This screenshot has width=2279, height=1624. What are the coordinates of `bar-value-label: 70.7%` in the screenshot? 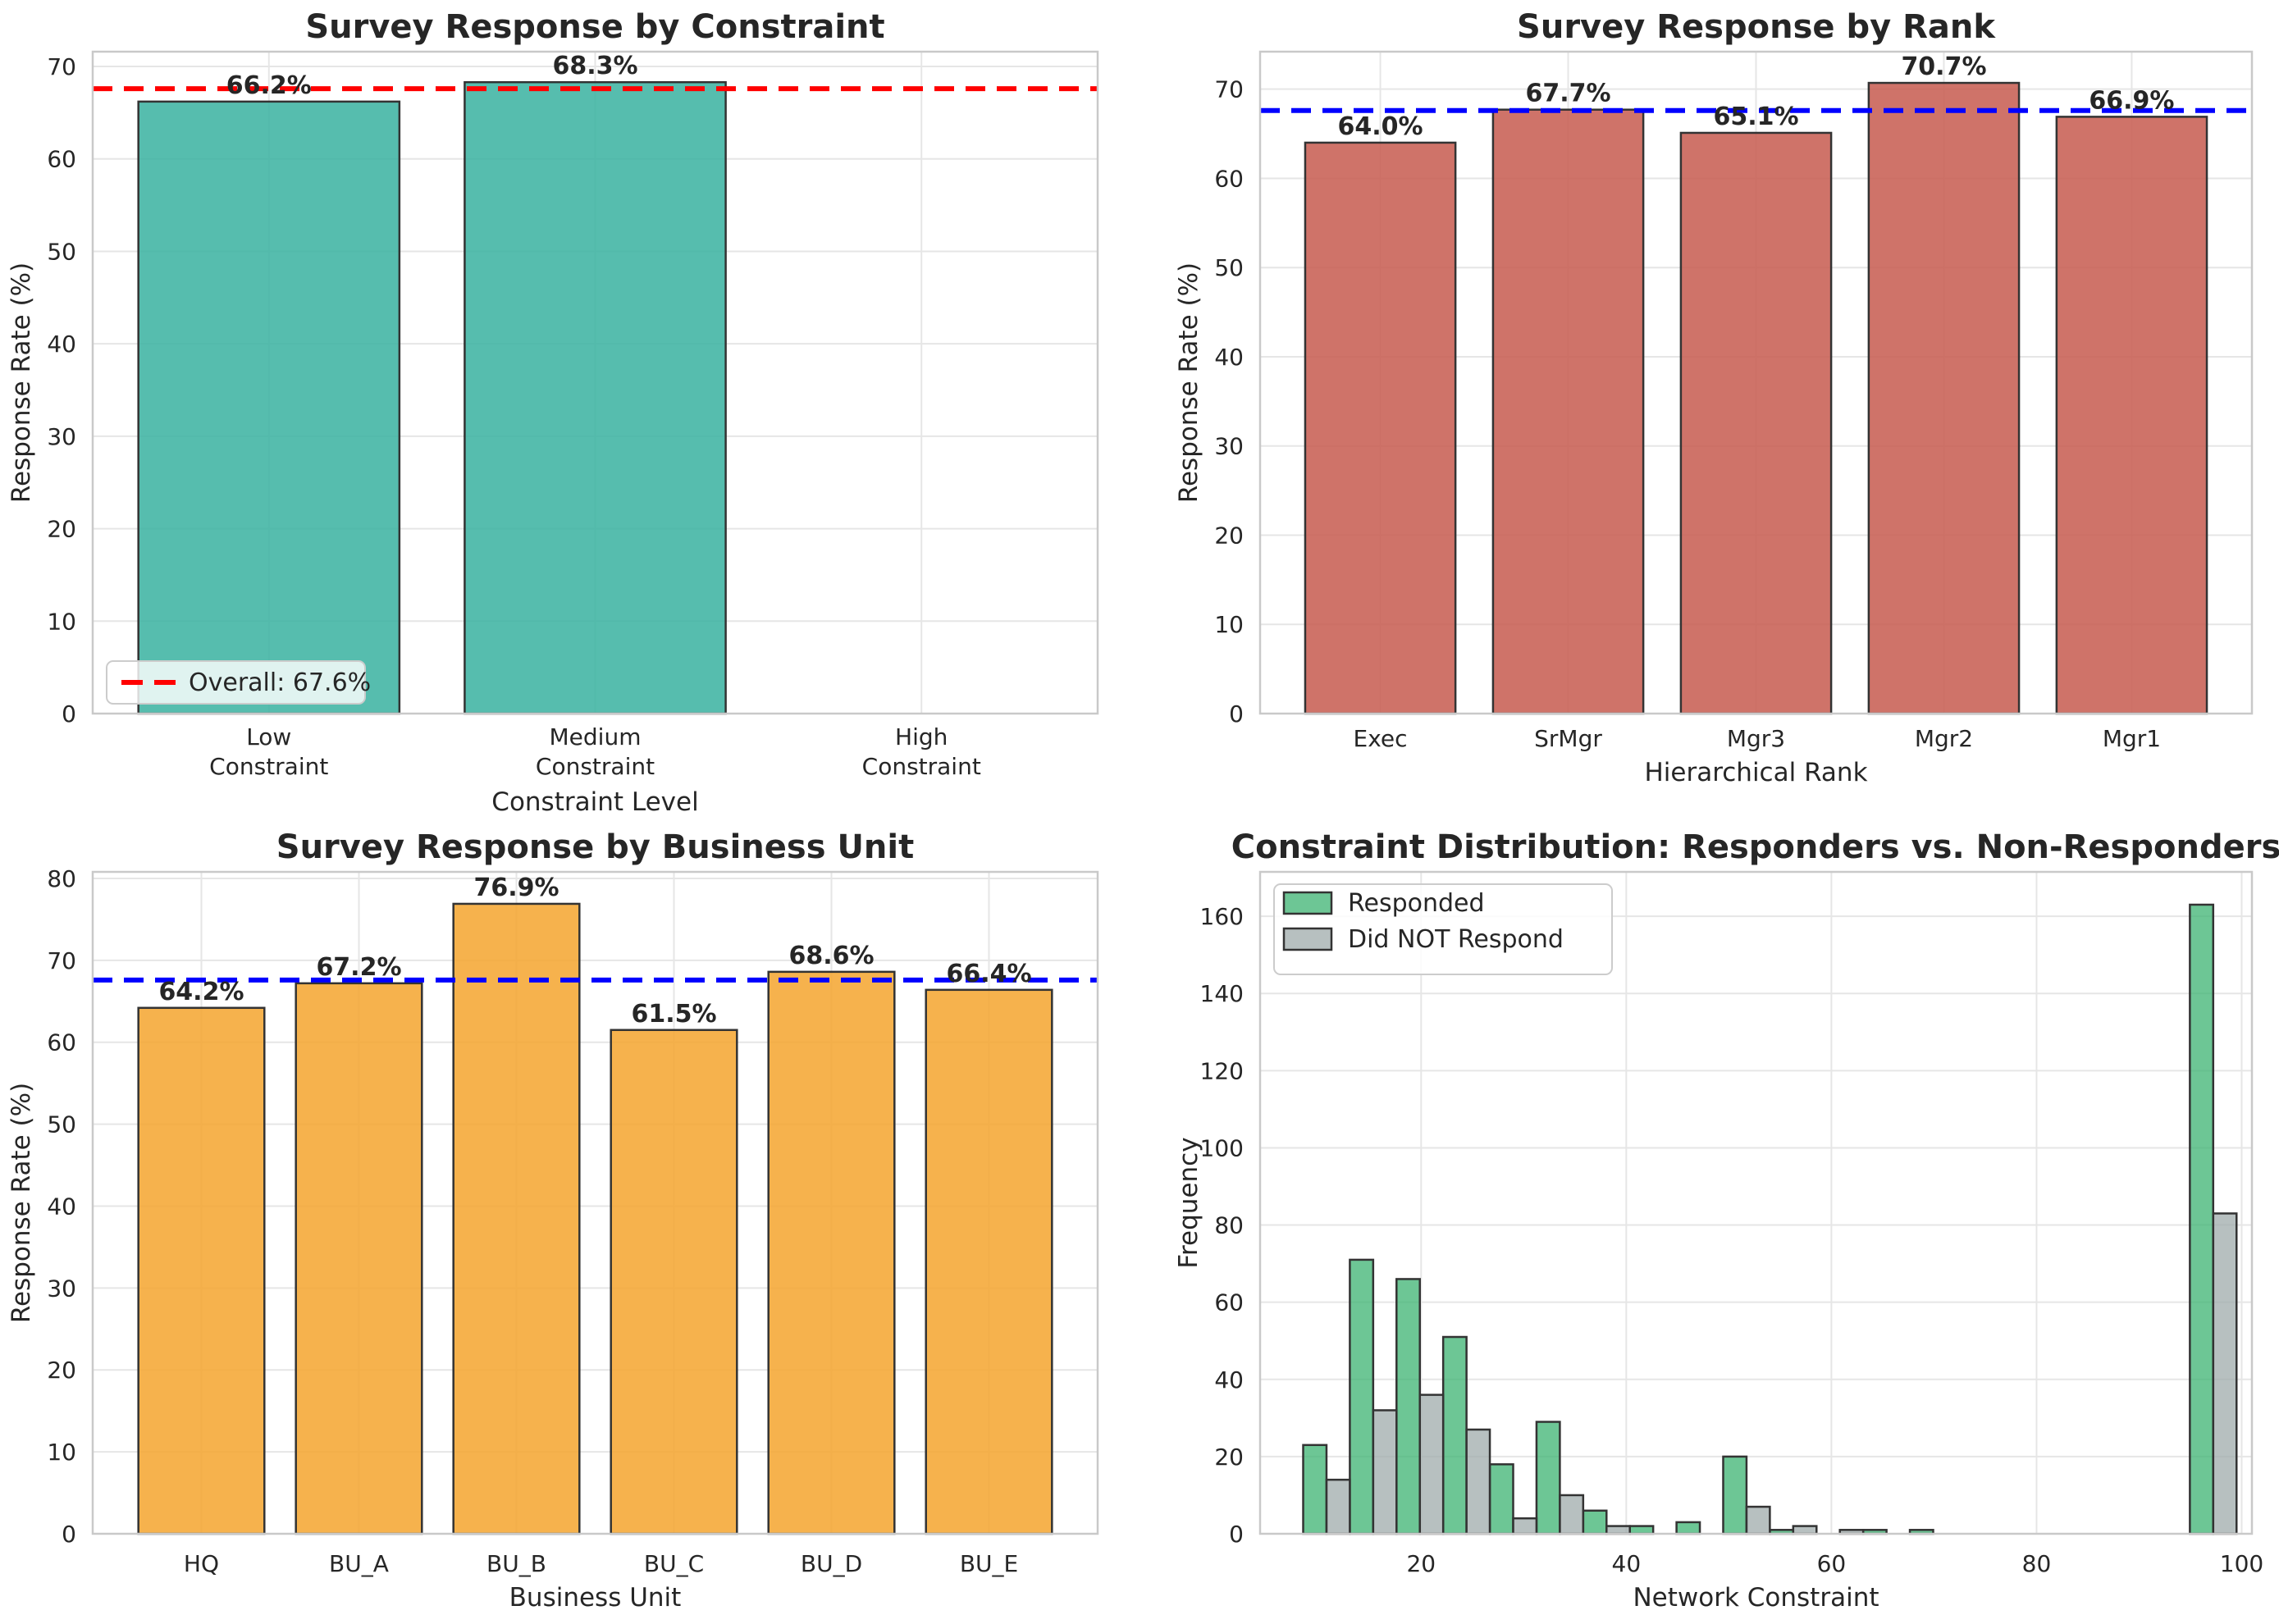 It's located at (1943, 66).